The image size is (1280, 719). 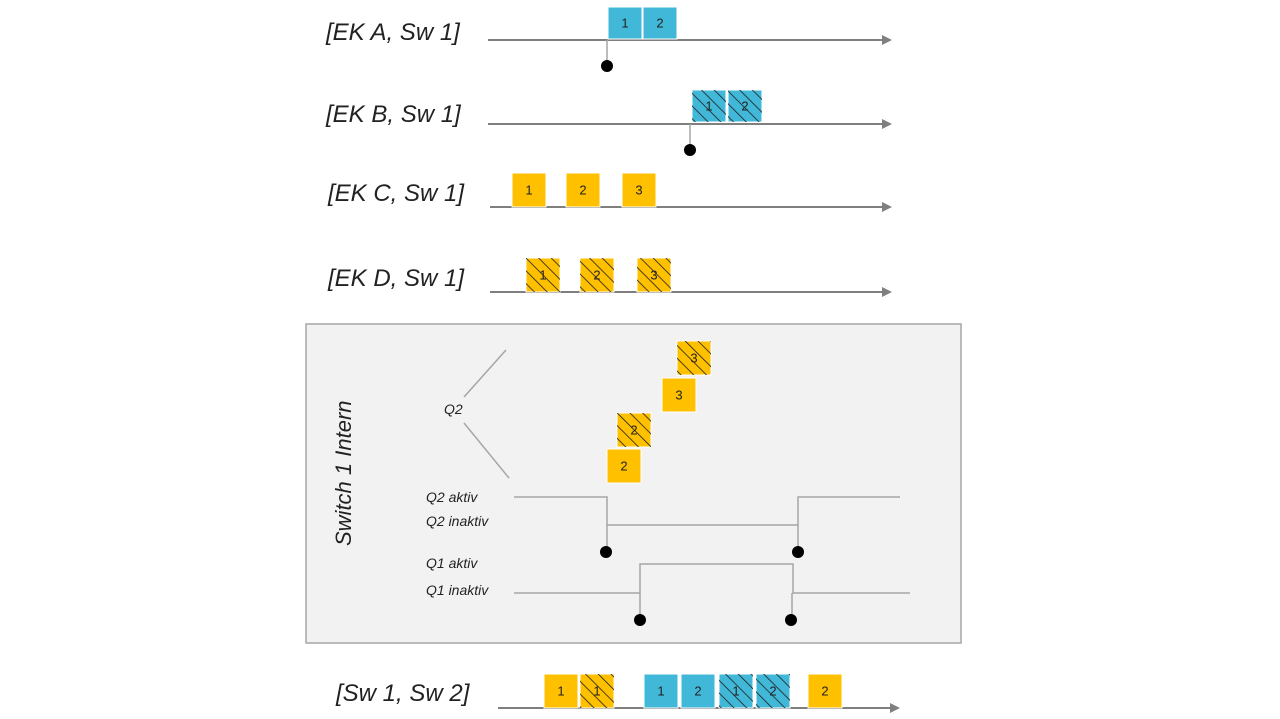 What do you see at coordinates (452, 497) in the screenshot?
I see `q2-active-label: Q2 aktiv` at bounding box center [452, 497].